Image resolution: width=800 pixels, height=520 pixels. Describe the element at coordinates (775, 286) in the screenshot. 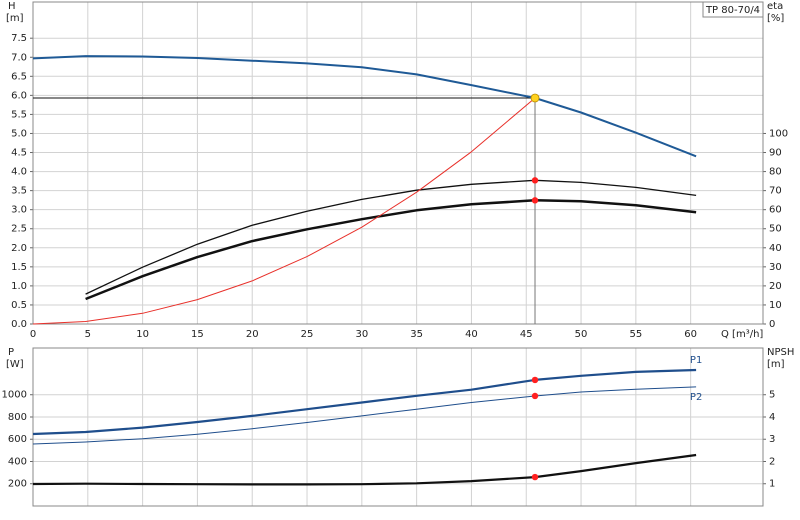

I see `y2-tick-label: 20` at that location.